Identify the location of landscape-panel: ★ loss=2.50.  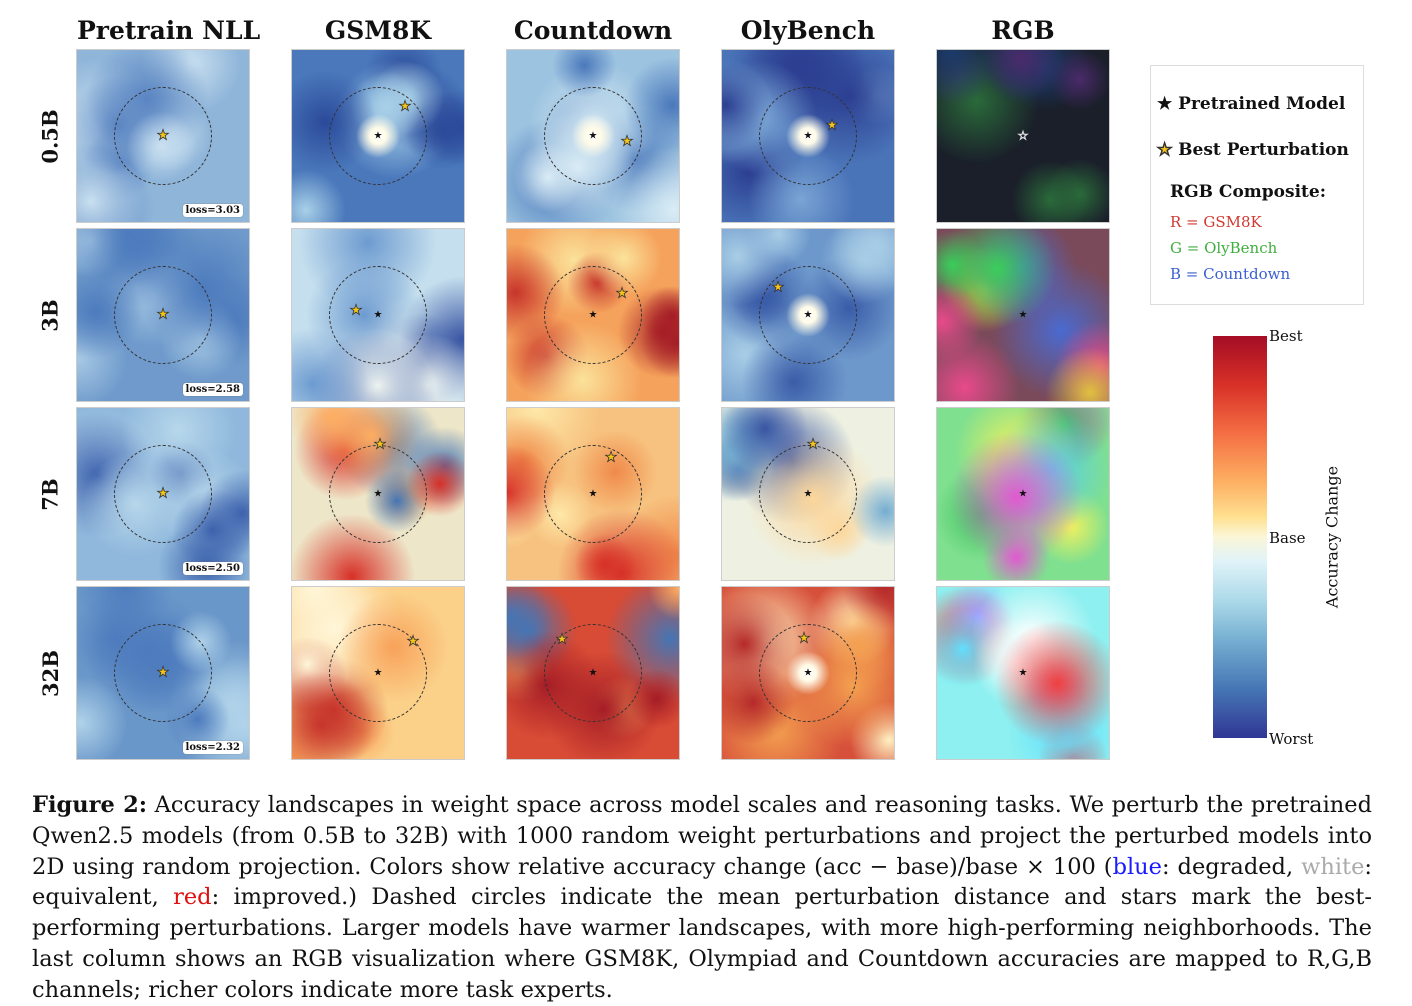
(163, 494).